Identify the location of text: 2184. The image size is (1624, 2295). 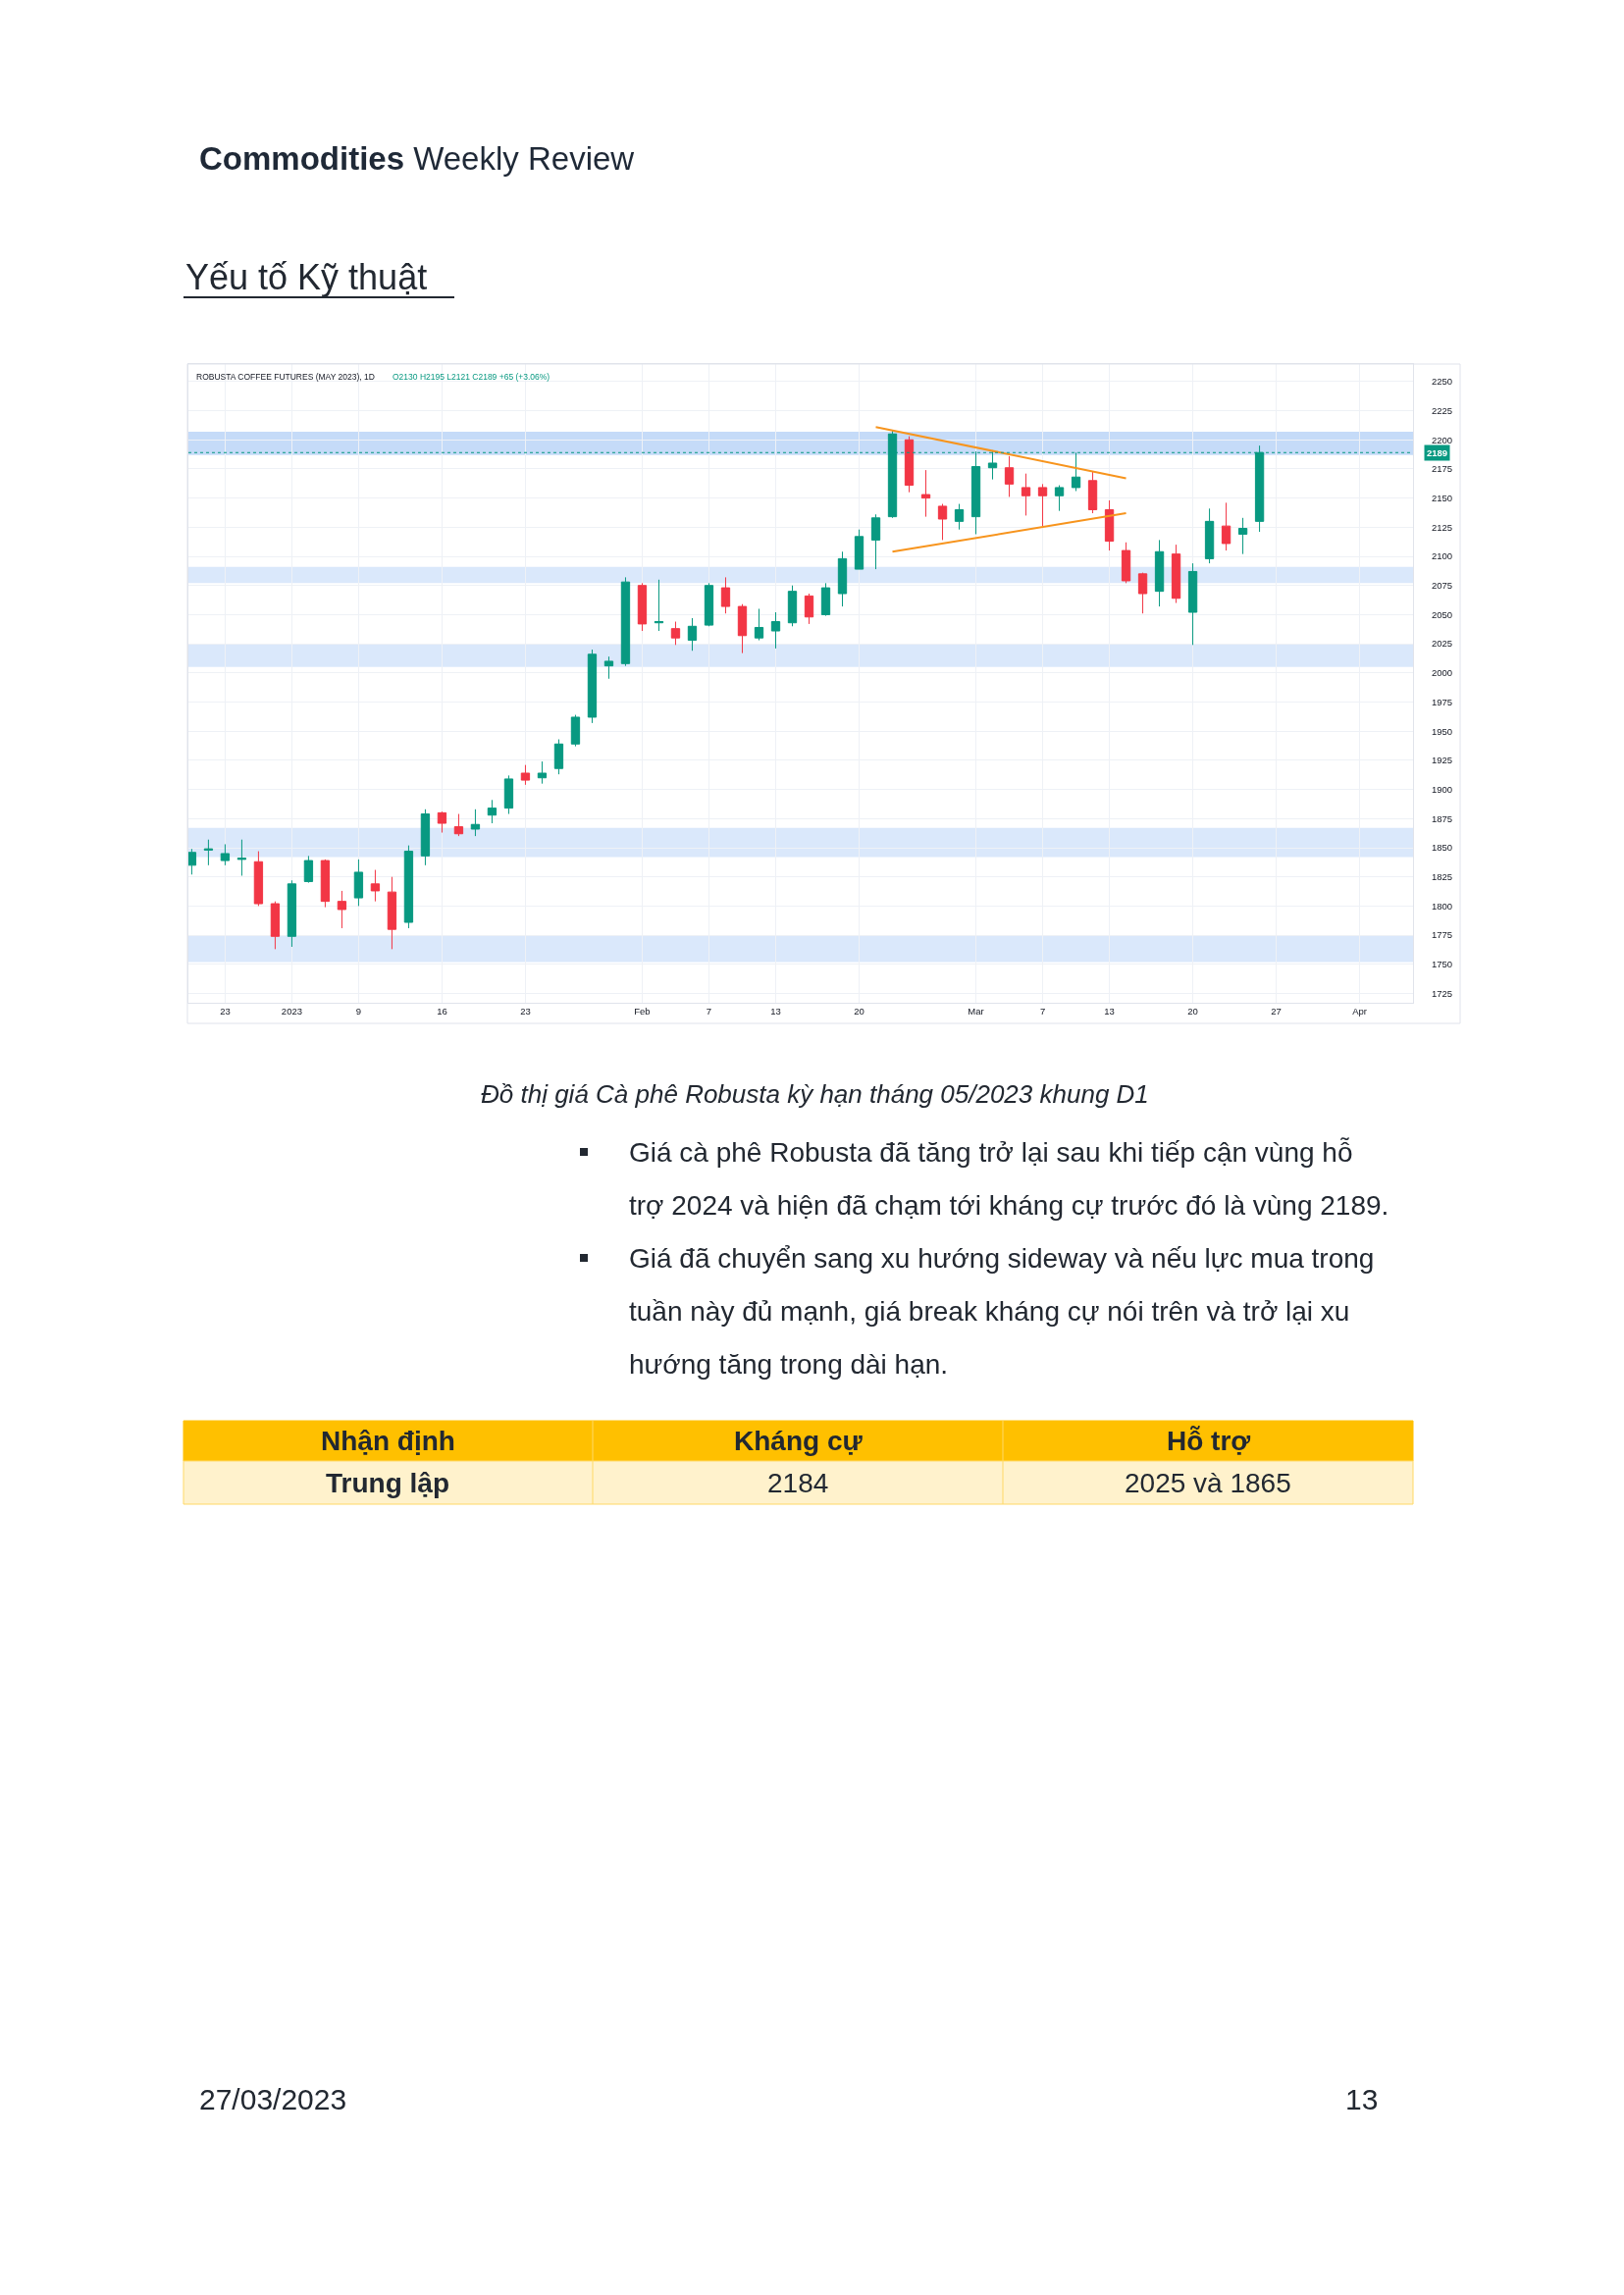
(798, 1483).